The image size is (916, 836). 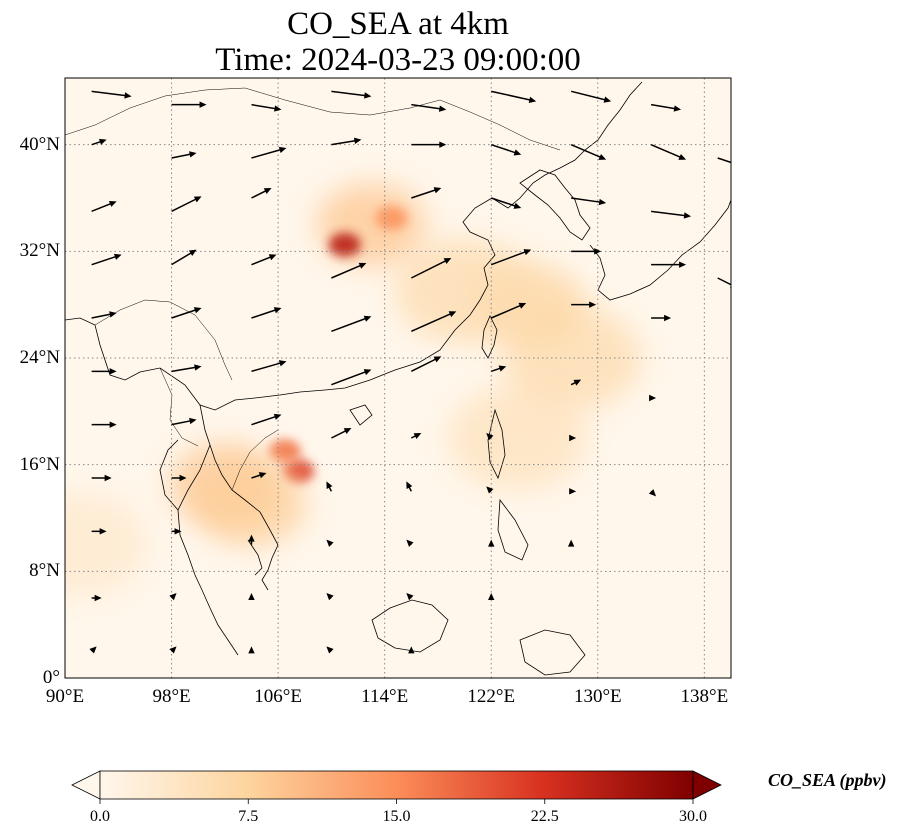 I want to click on colorbar-extend-min, so click(x=86, y=785).